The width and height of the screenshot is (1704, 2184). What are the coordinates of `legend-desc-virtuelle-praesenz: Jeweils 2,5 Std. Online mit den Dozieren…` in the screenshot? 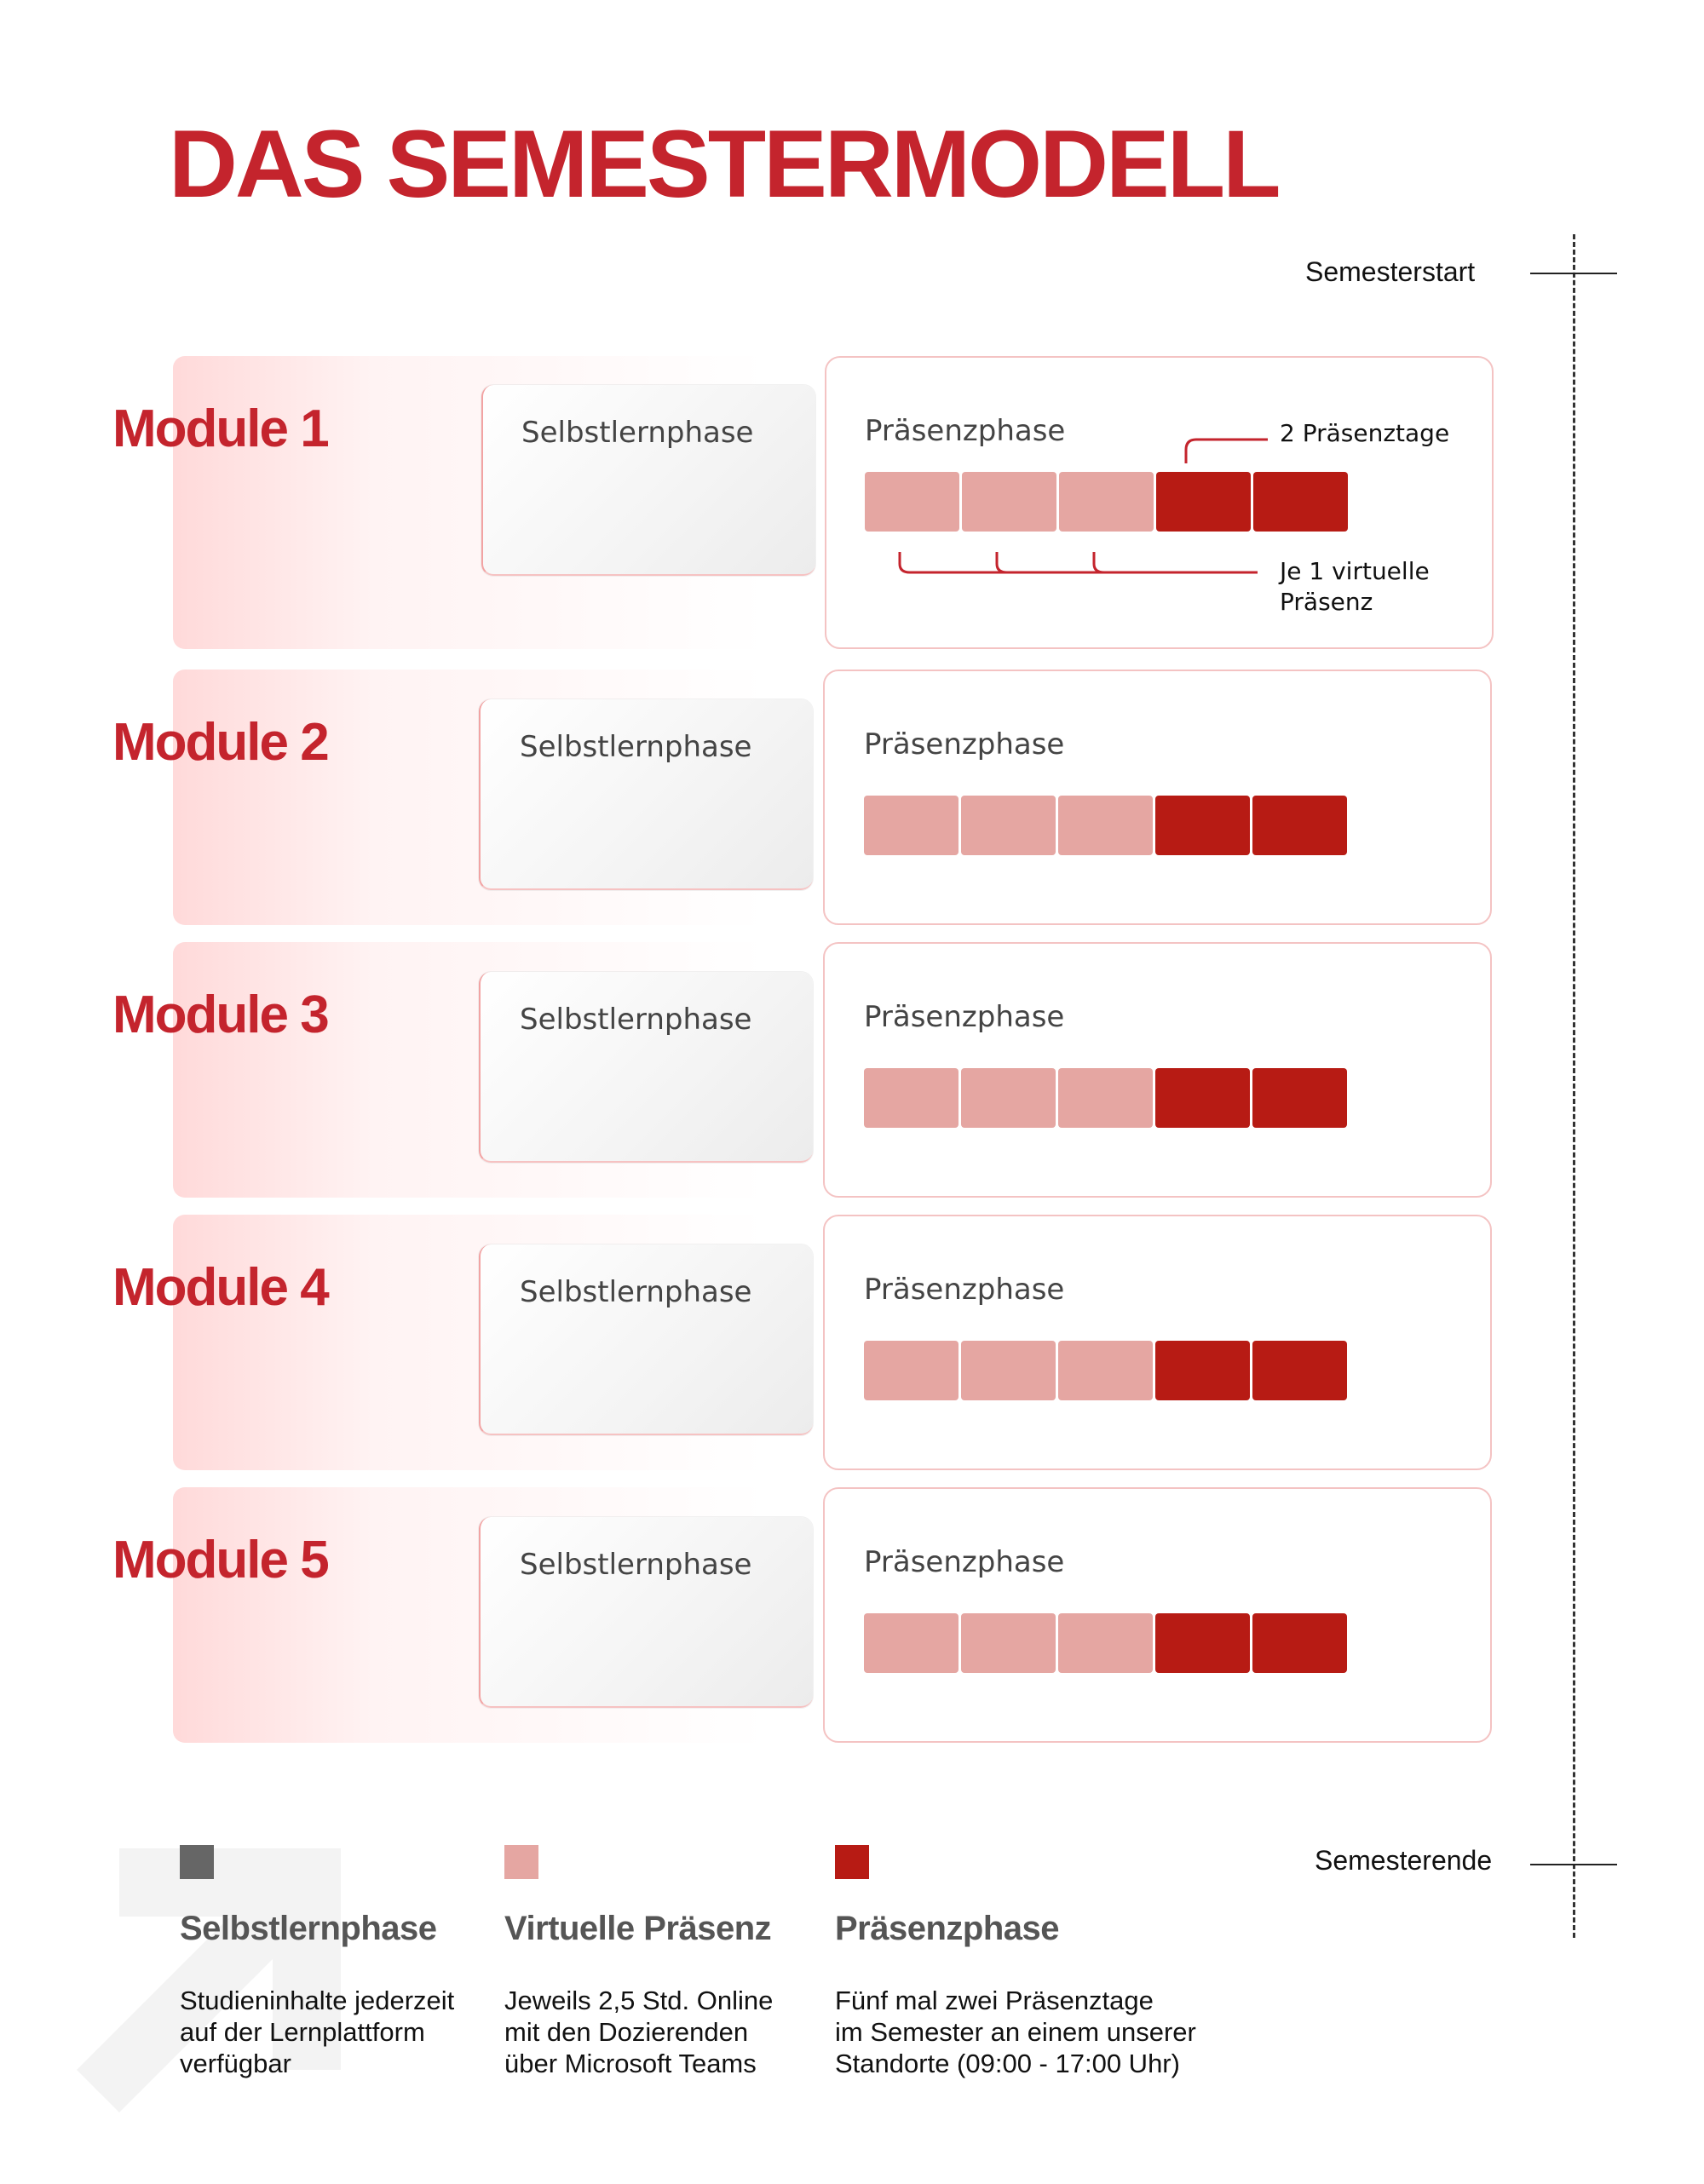 It's located at (683, 2032).